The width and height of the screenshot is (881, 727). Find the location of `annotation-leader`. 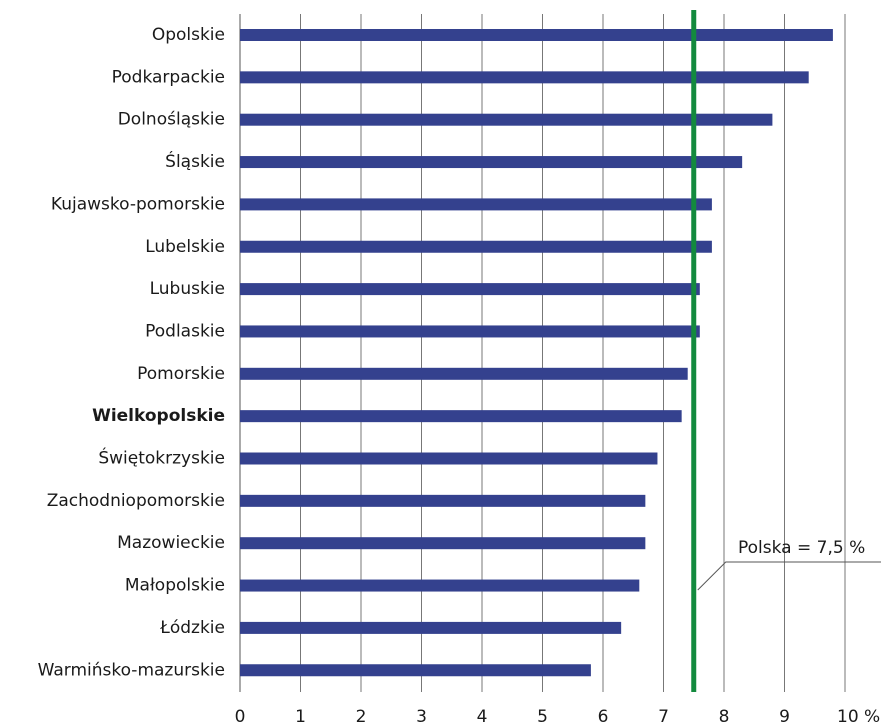

annotation-leader is located at coordinates (789, 576).